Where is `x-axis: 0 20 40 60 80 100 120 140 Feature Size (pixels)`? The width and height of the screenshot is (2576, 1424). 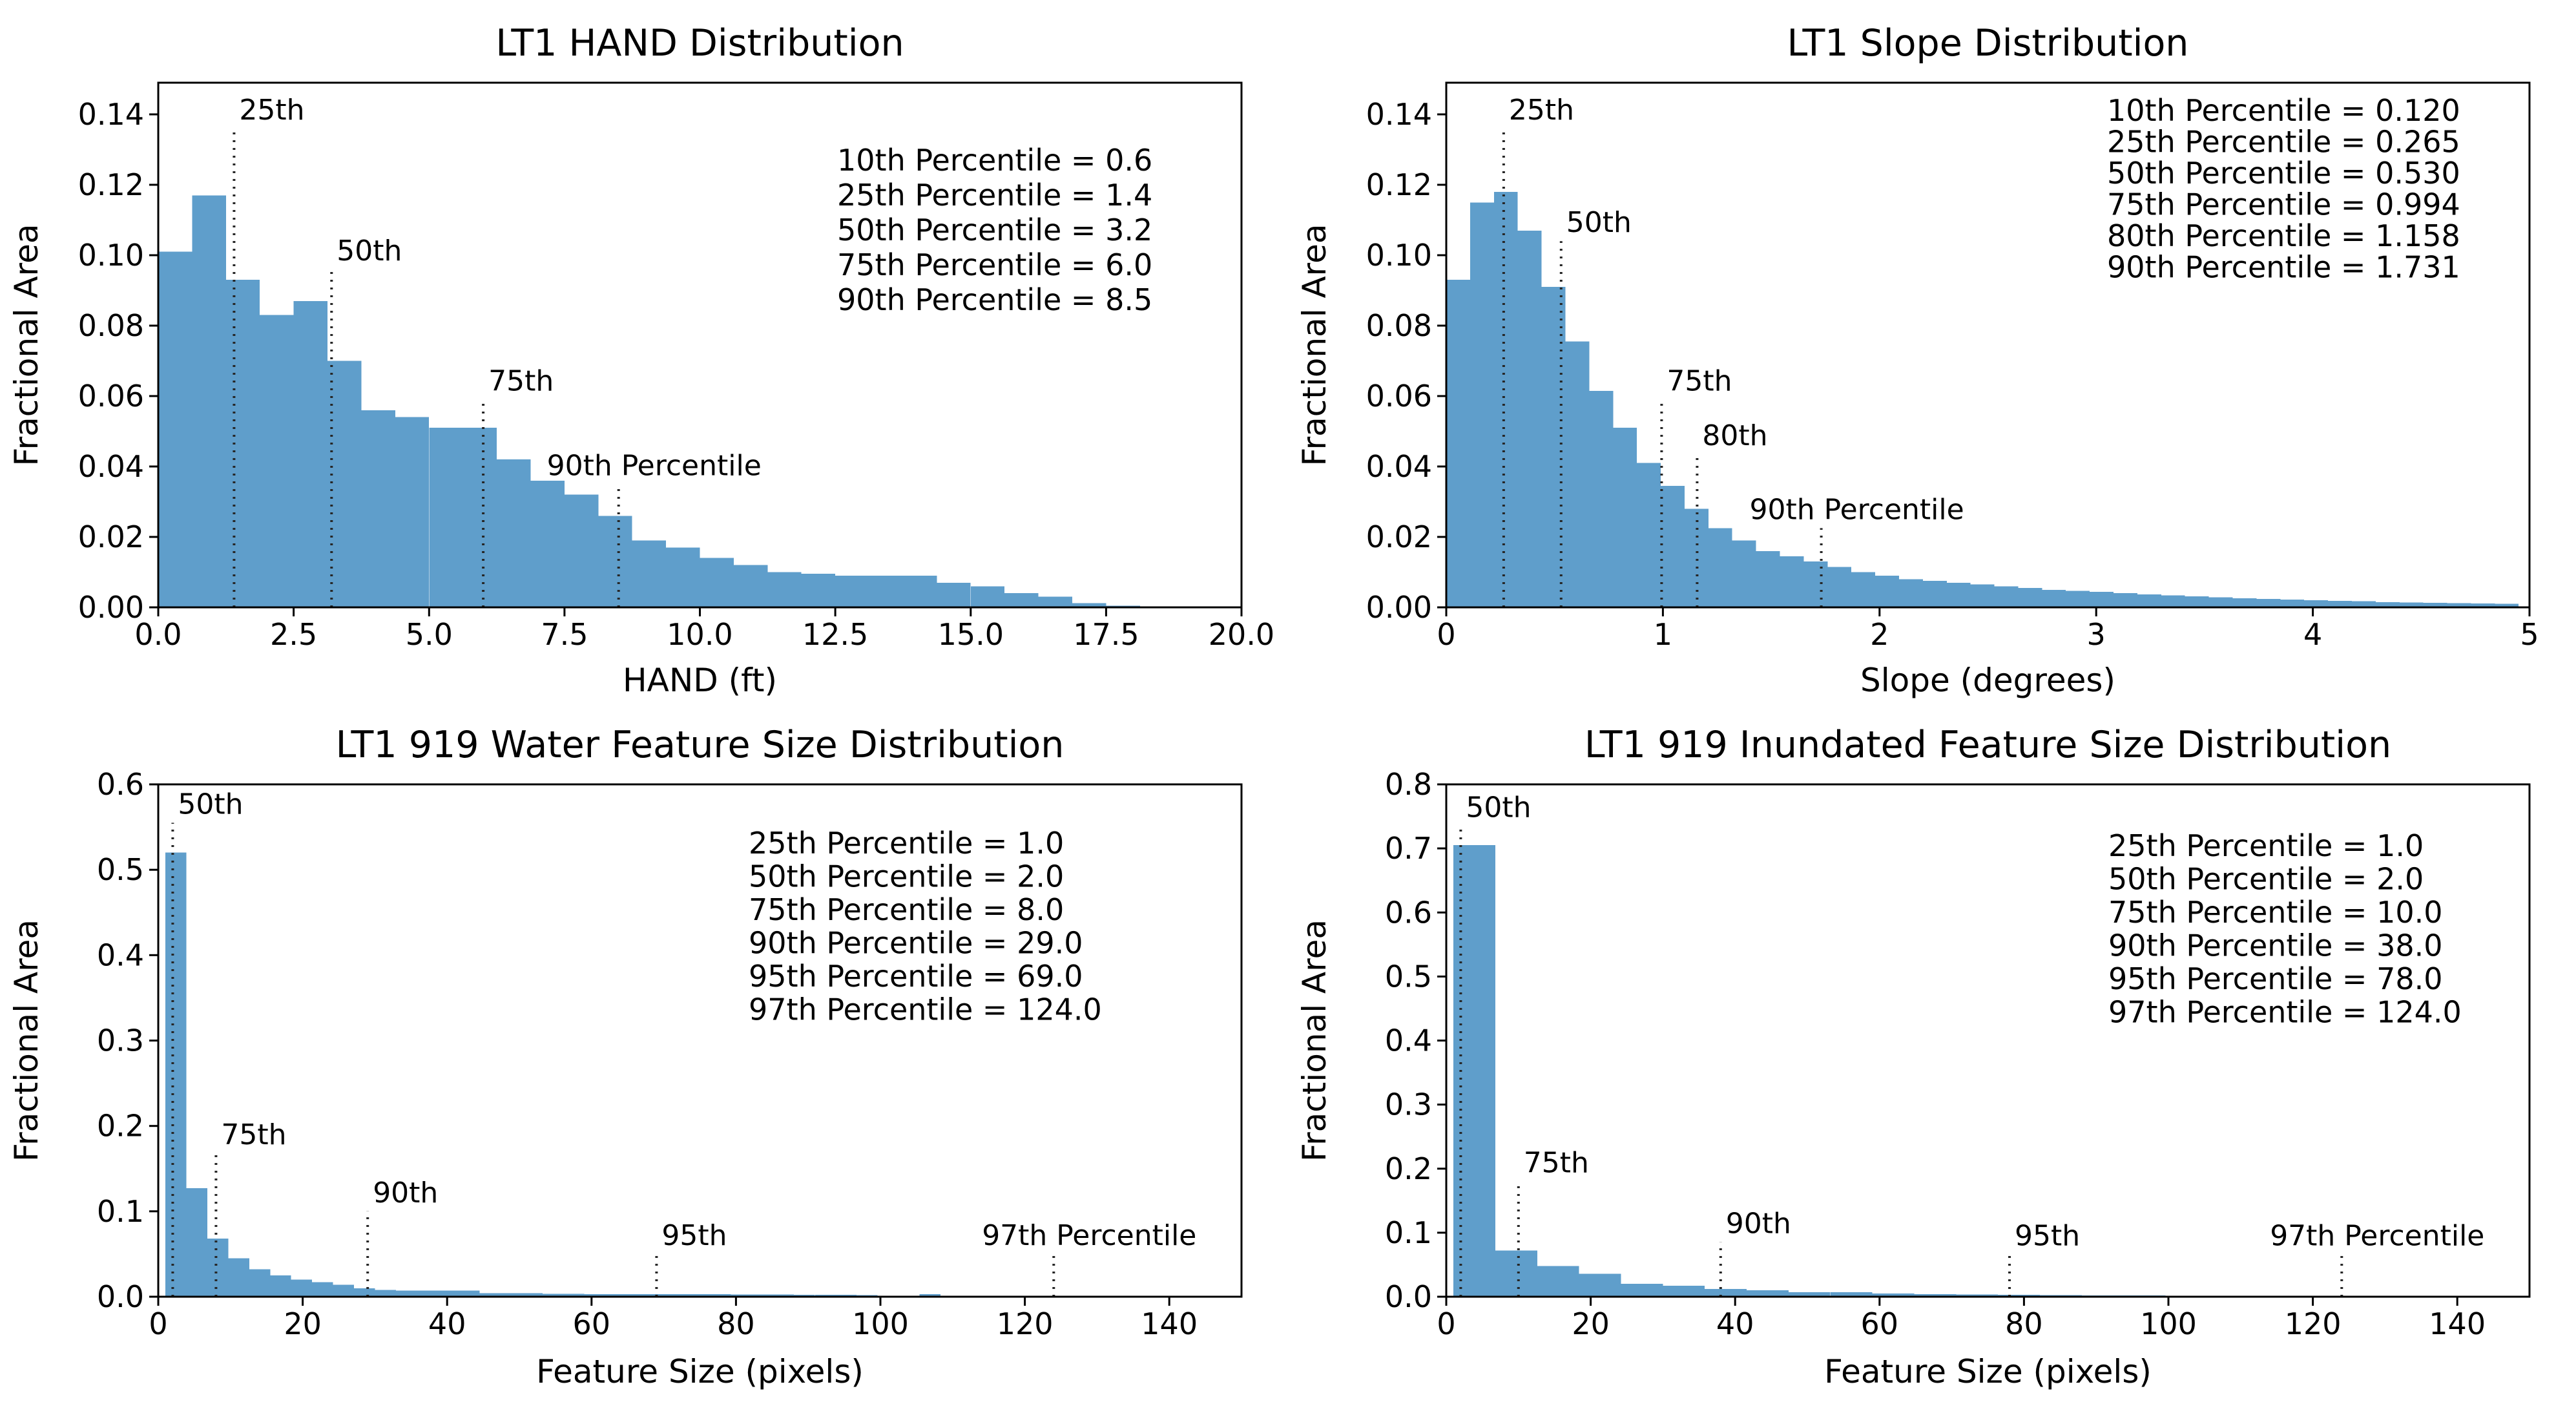
x-axis: 0 20 40 60 80 100 120 140 Feature Size (pixels) is located at coordinates (1961, 1343).